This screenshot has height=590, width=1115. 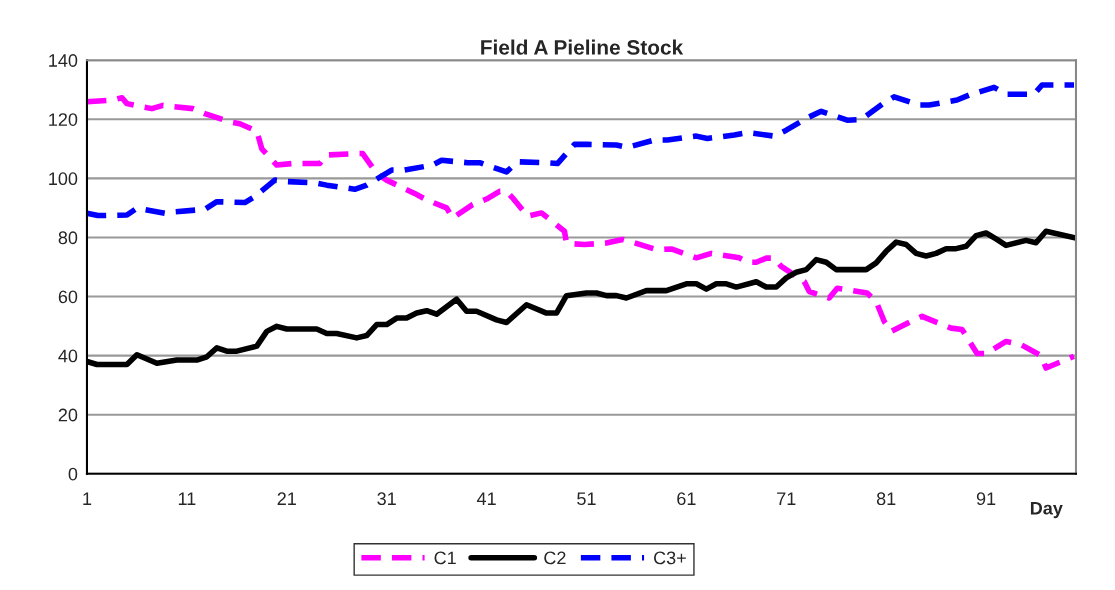 I want to click on x-tick-label: 91, so click(x=986, y=499).